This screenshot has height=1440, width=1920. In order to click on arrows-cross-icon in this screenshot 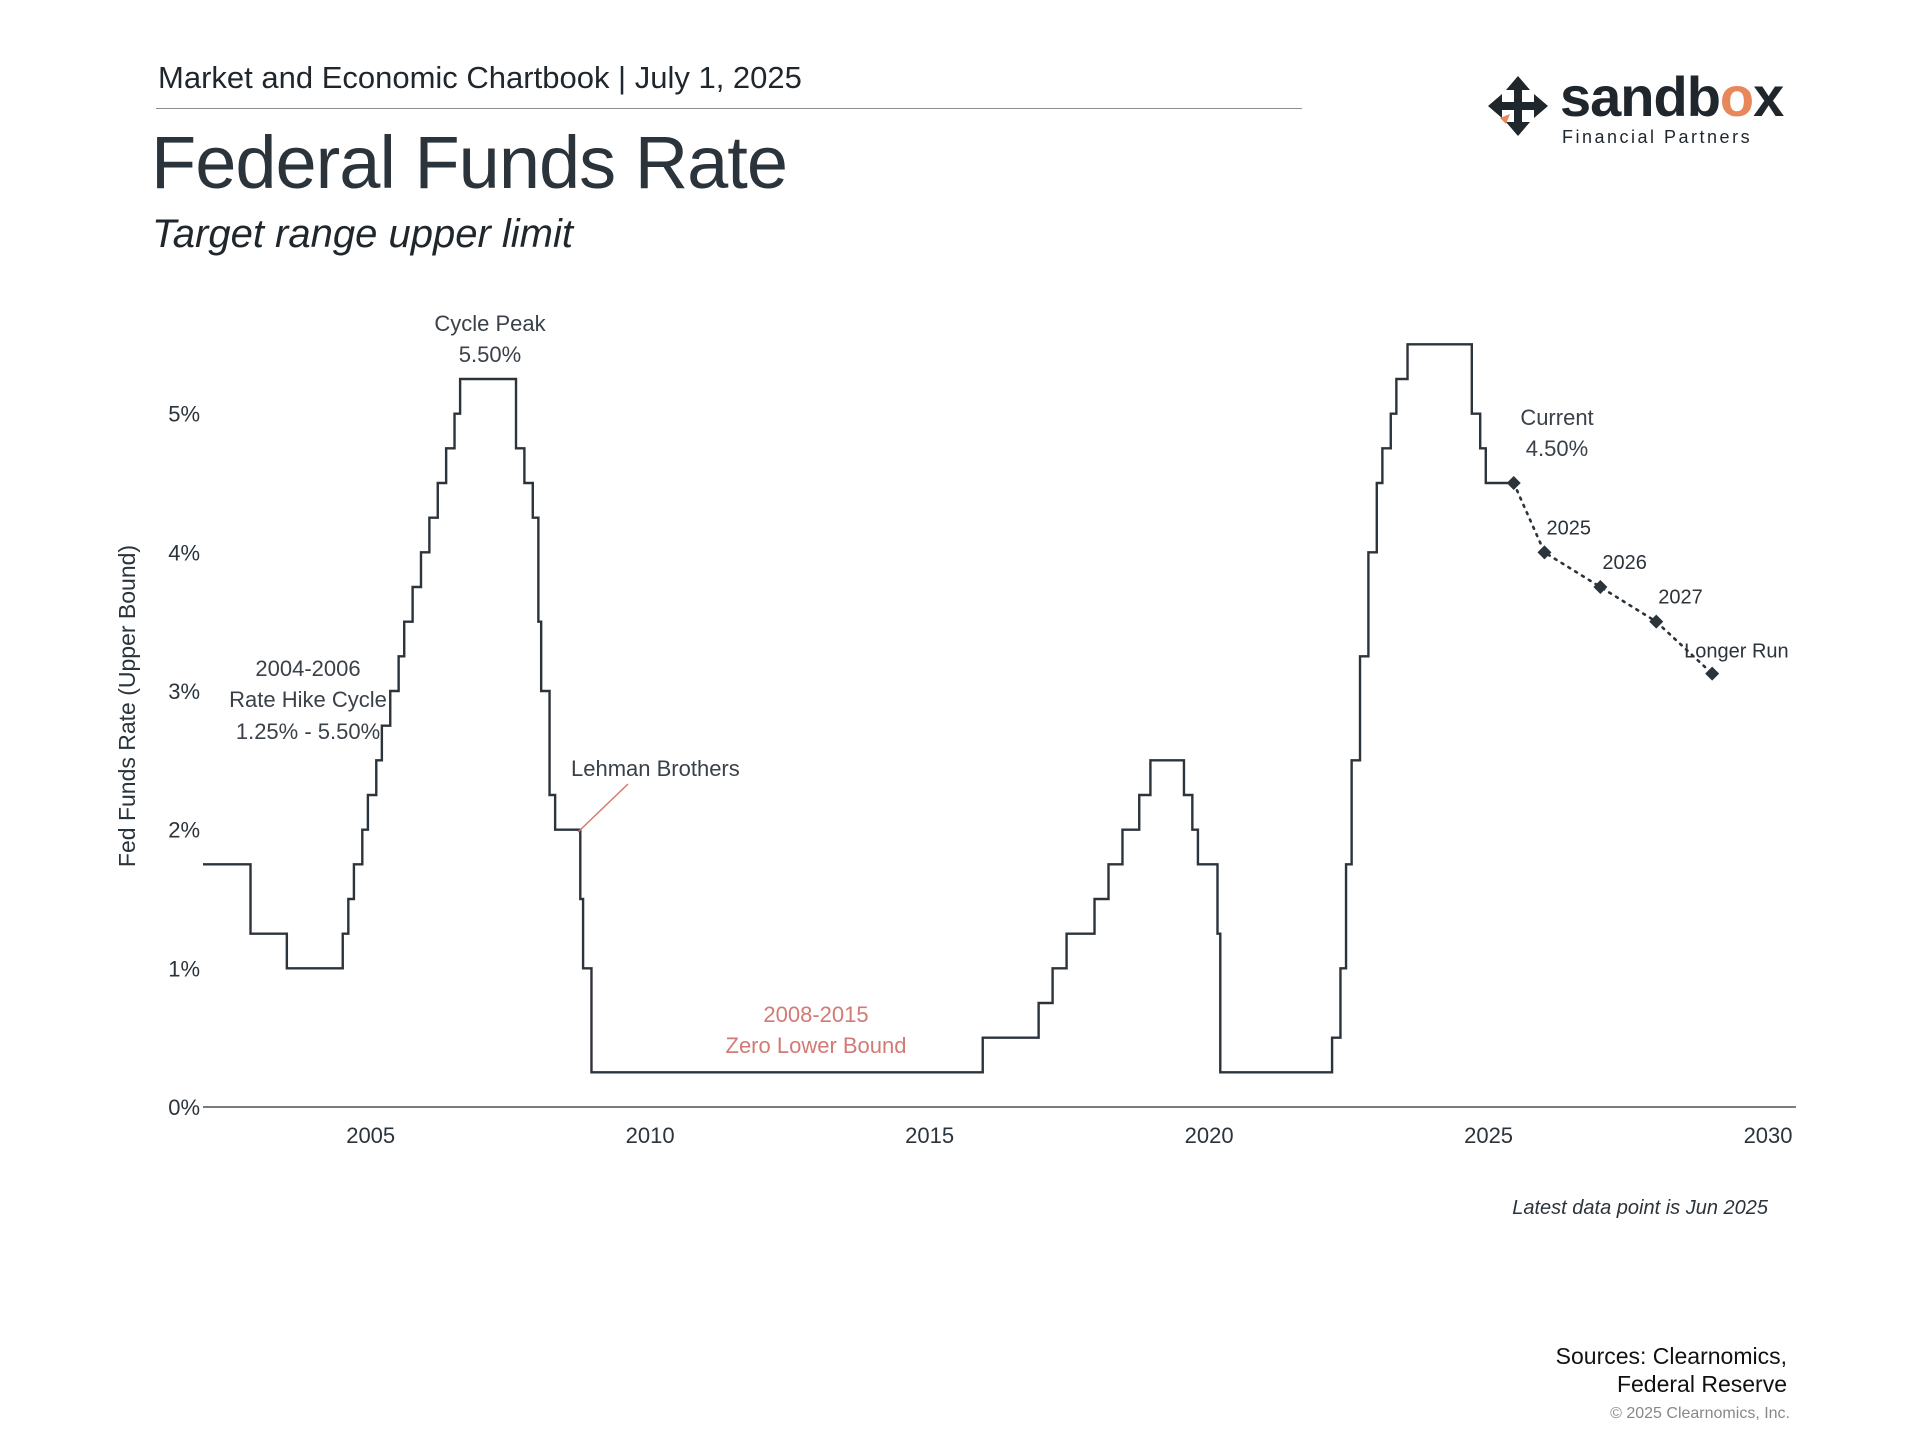, I will do `click(1518, 106)`.